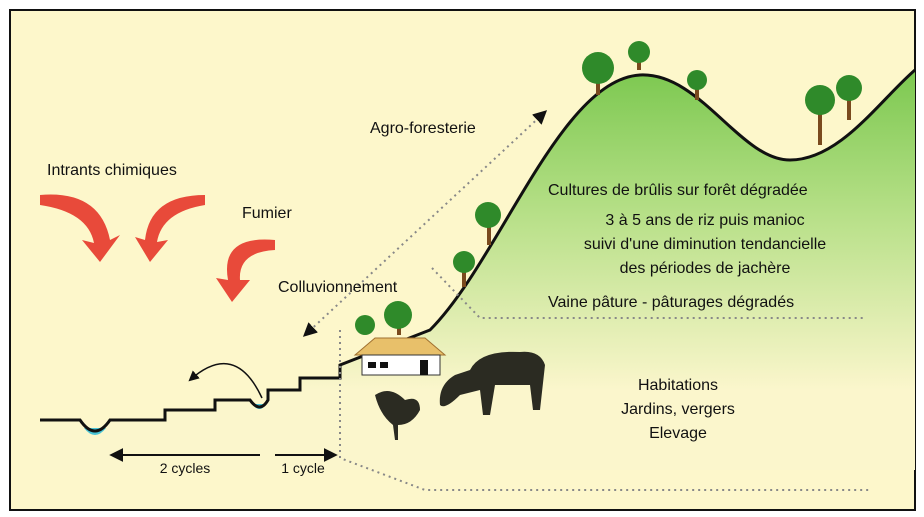 The image size is (924, 517). What do you see at coordinates (648, 293) in the screenshot?
I see `dotted-boundary` at bounding box center [648, 293].